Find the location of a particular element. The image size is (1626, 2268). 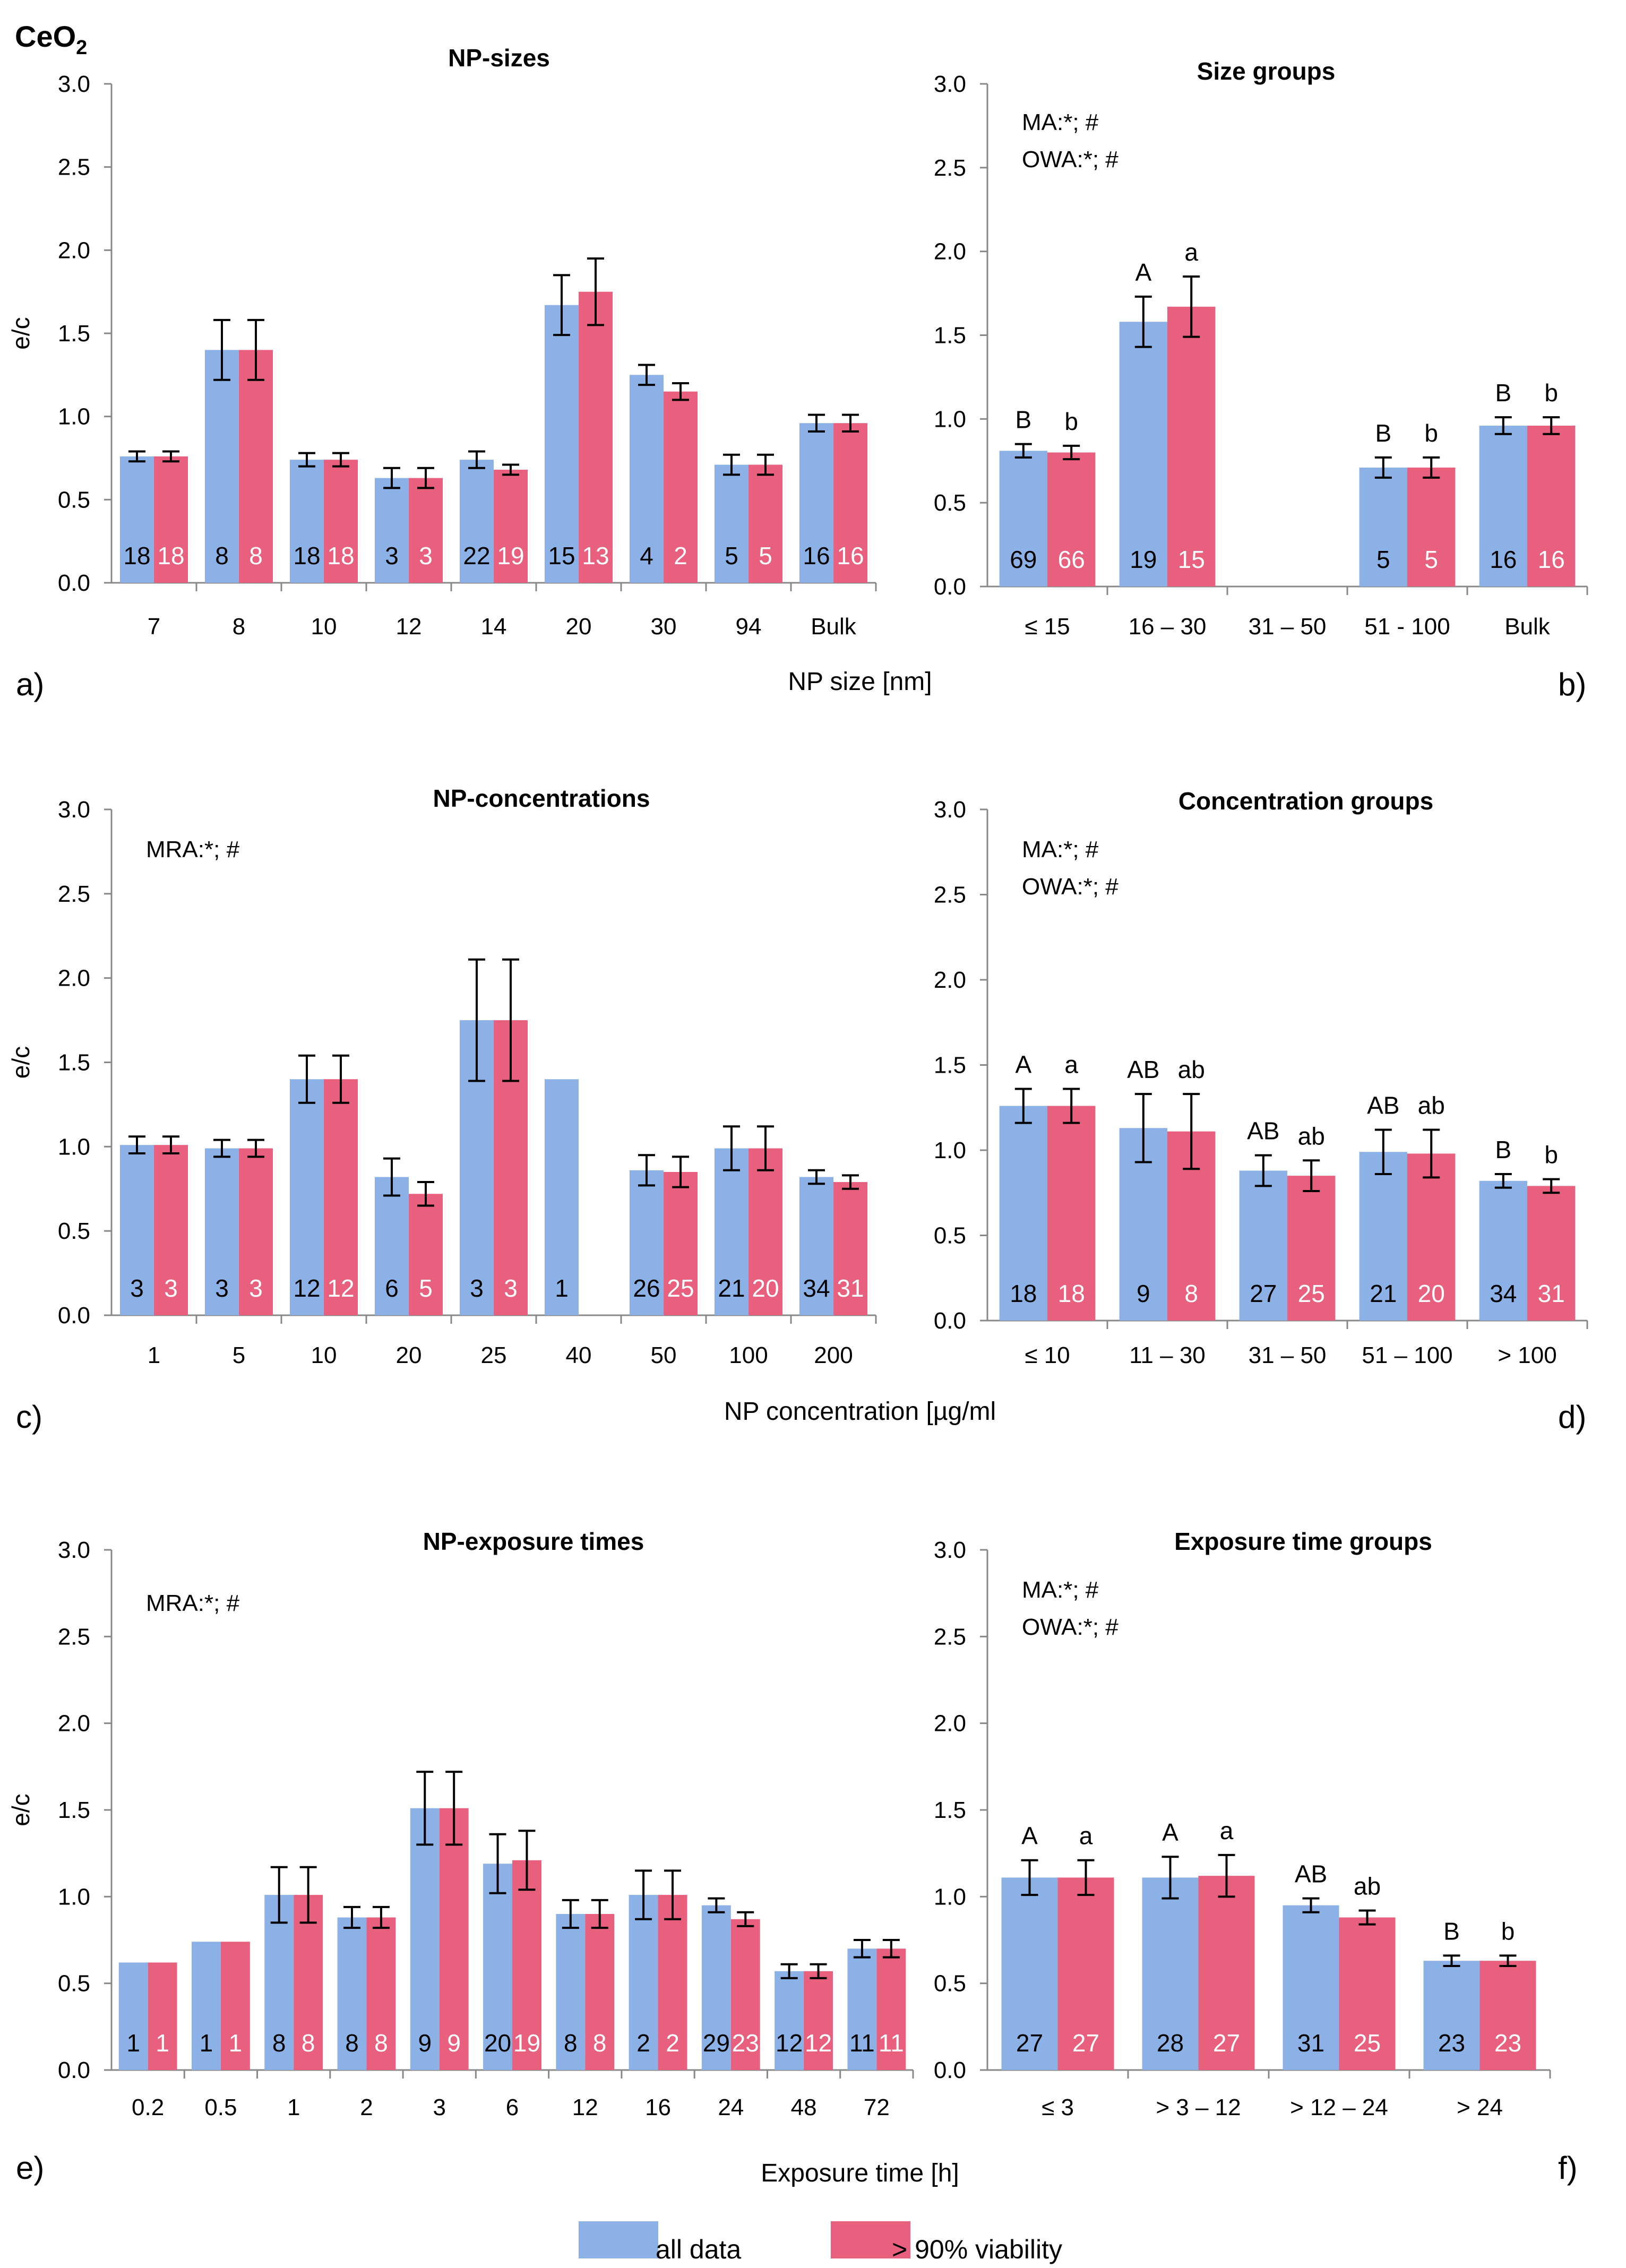

x-tick-label: 6 is located at coordinates (512, 2107).